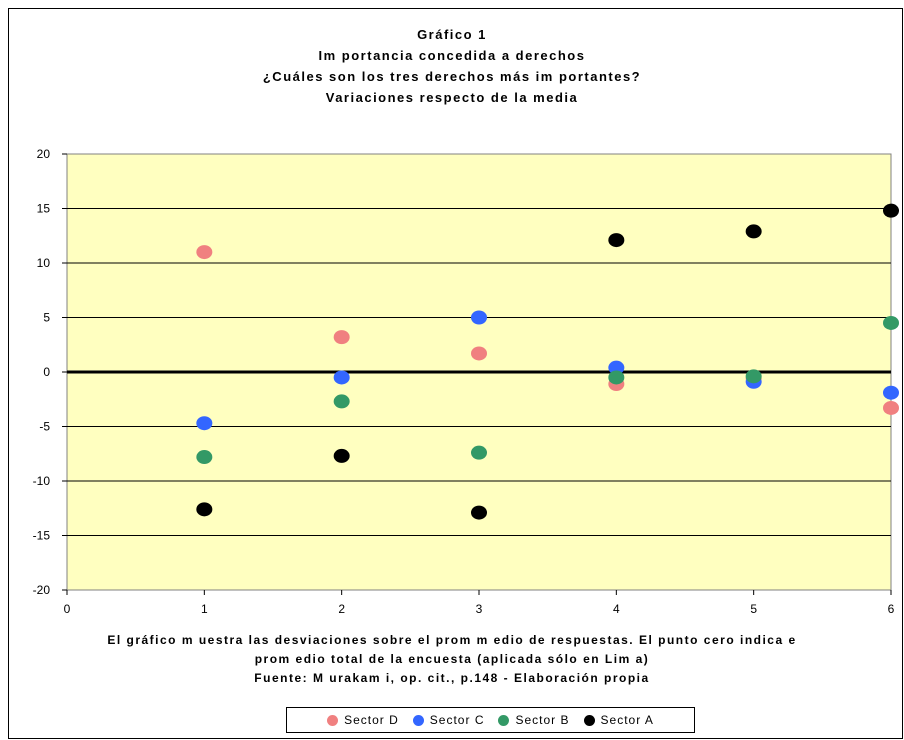  I want to click on x-tick-label: 0, so click(67, 609).